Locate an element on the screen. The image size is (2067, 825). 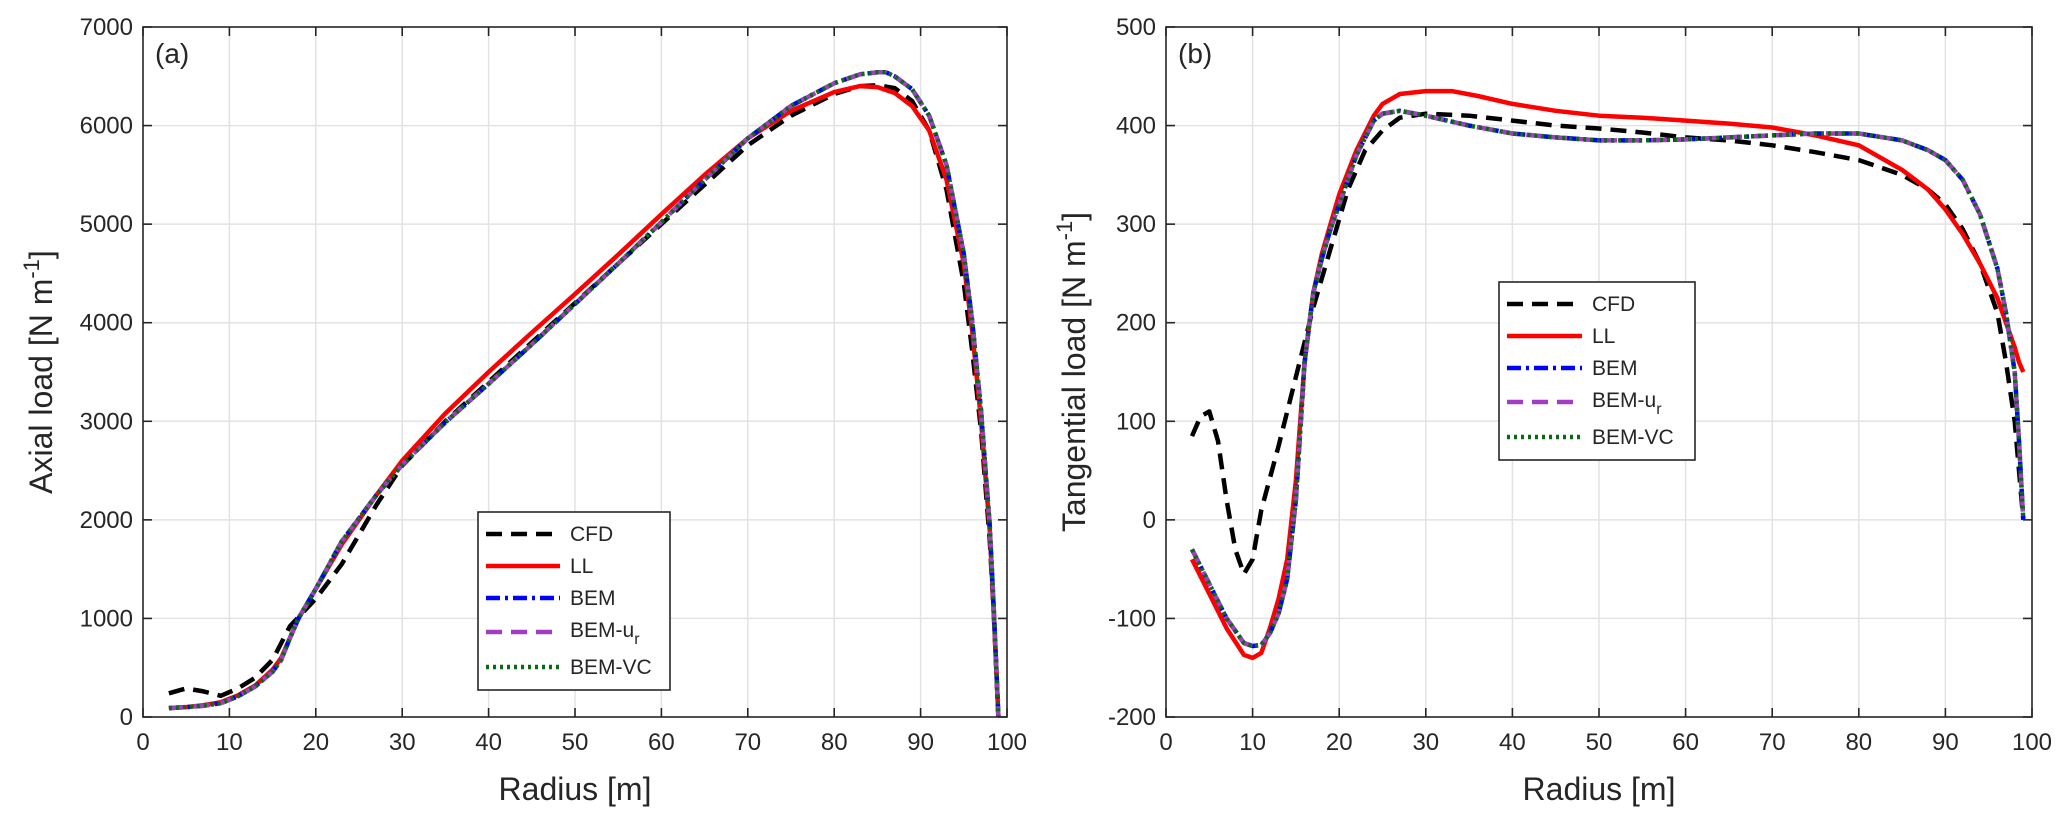
panel-a-x-tick-label: 70 is located at coordinates (747, 742).